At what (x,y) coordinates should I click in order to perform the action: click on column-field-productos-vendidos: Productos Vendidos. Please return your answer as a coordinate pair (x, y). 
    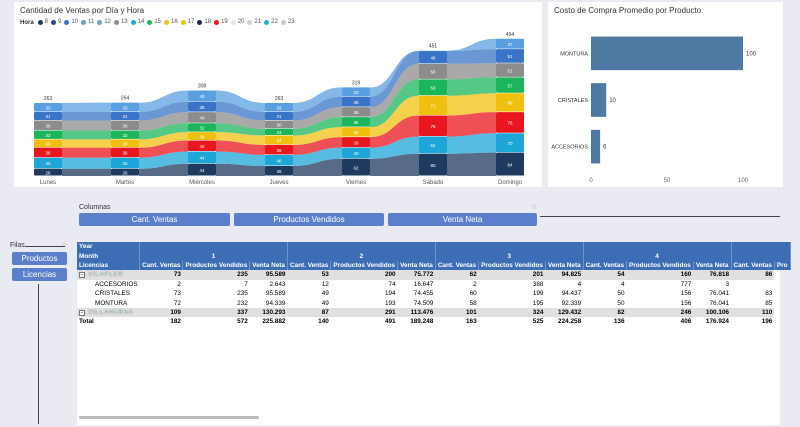
    Looking at the image, I should click on (309, 219).